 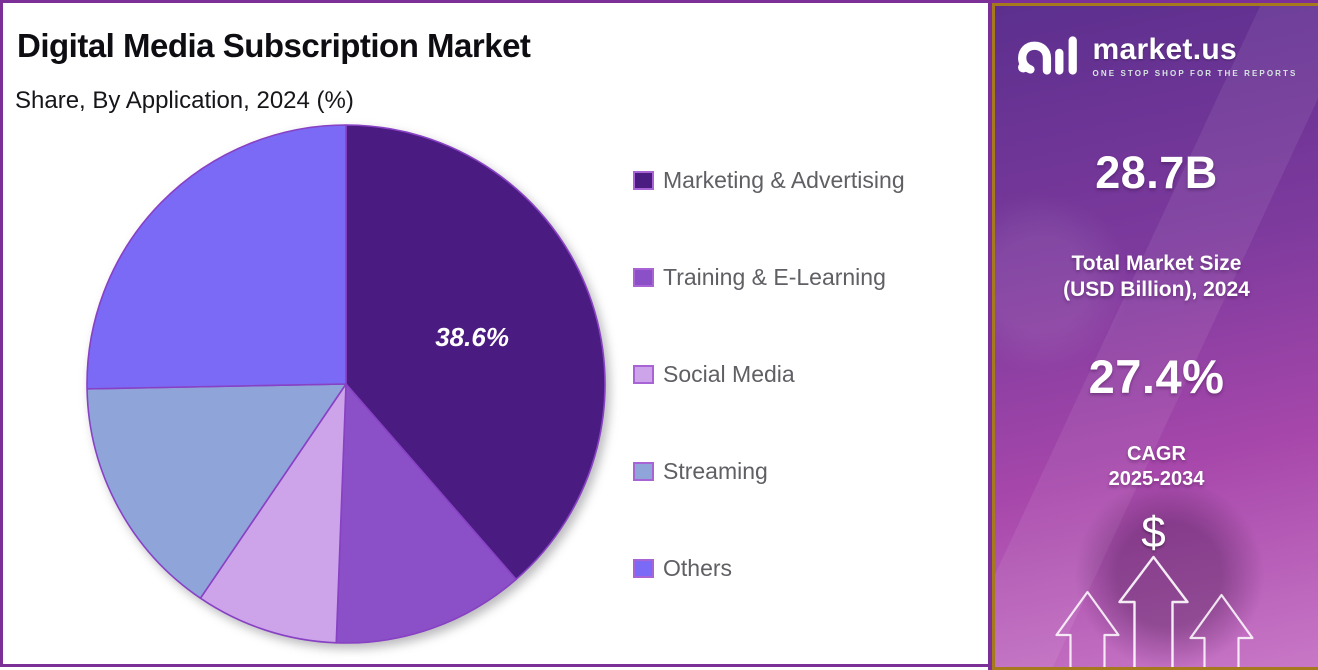 What do you see at coordinates (643, 277) in the screenshot?
I see `legend-swatch-training` at bounding box center [643, 277].